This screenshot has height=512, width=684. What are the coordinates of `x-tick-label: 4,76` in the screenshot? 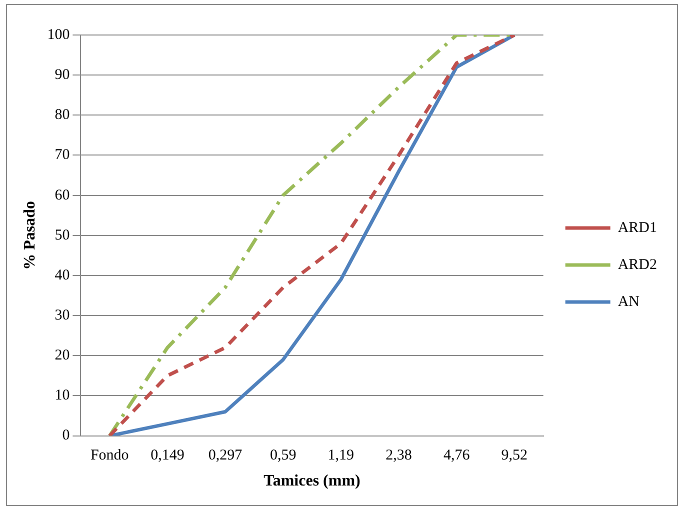 It's located at (456, 456).